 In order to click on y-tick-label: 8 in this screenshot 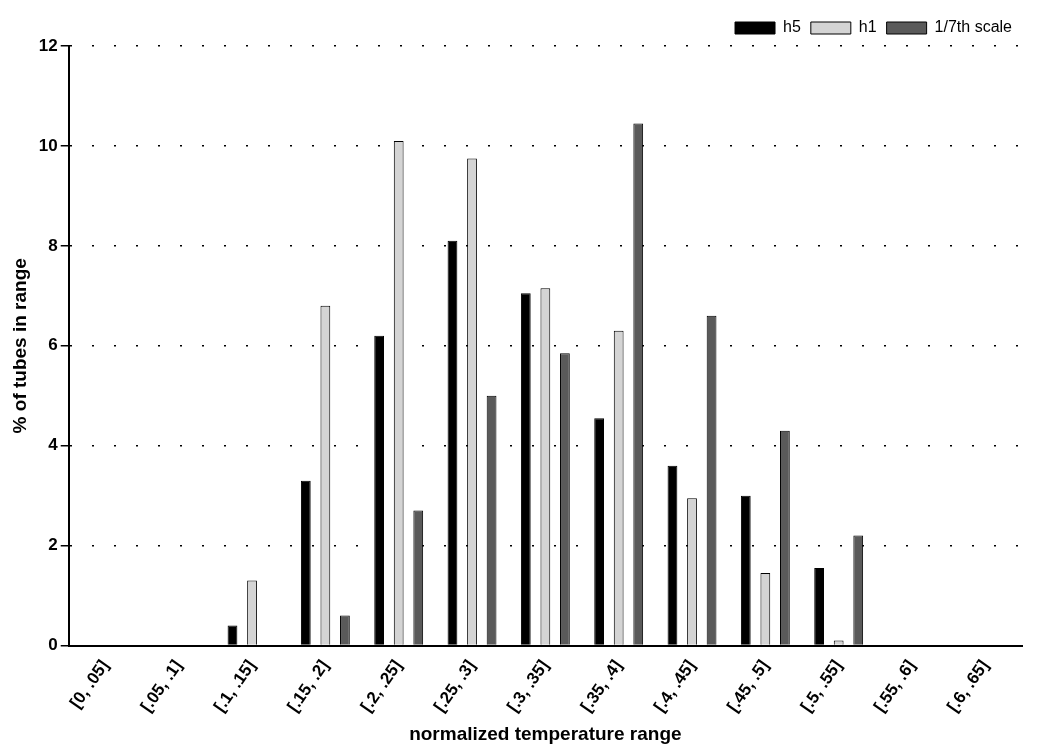, I will do `click(53, 245)`.